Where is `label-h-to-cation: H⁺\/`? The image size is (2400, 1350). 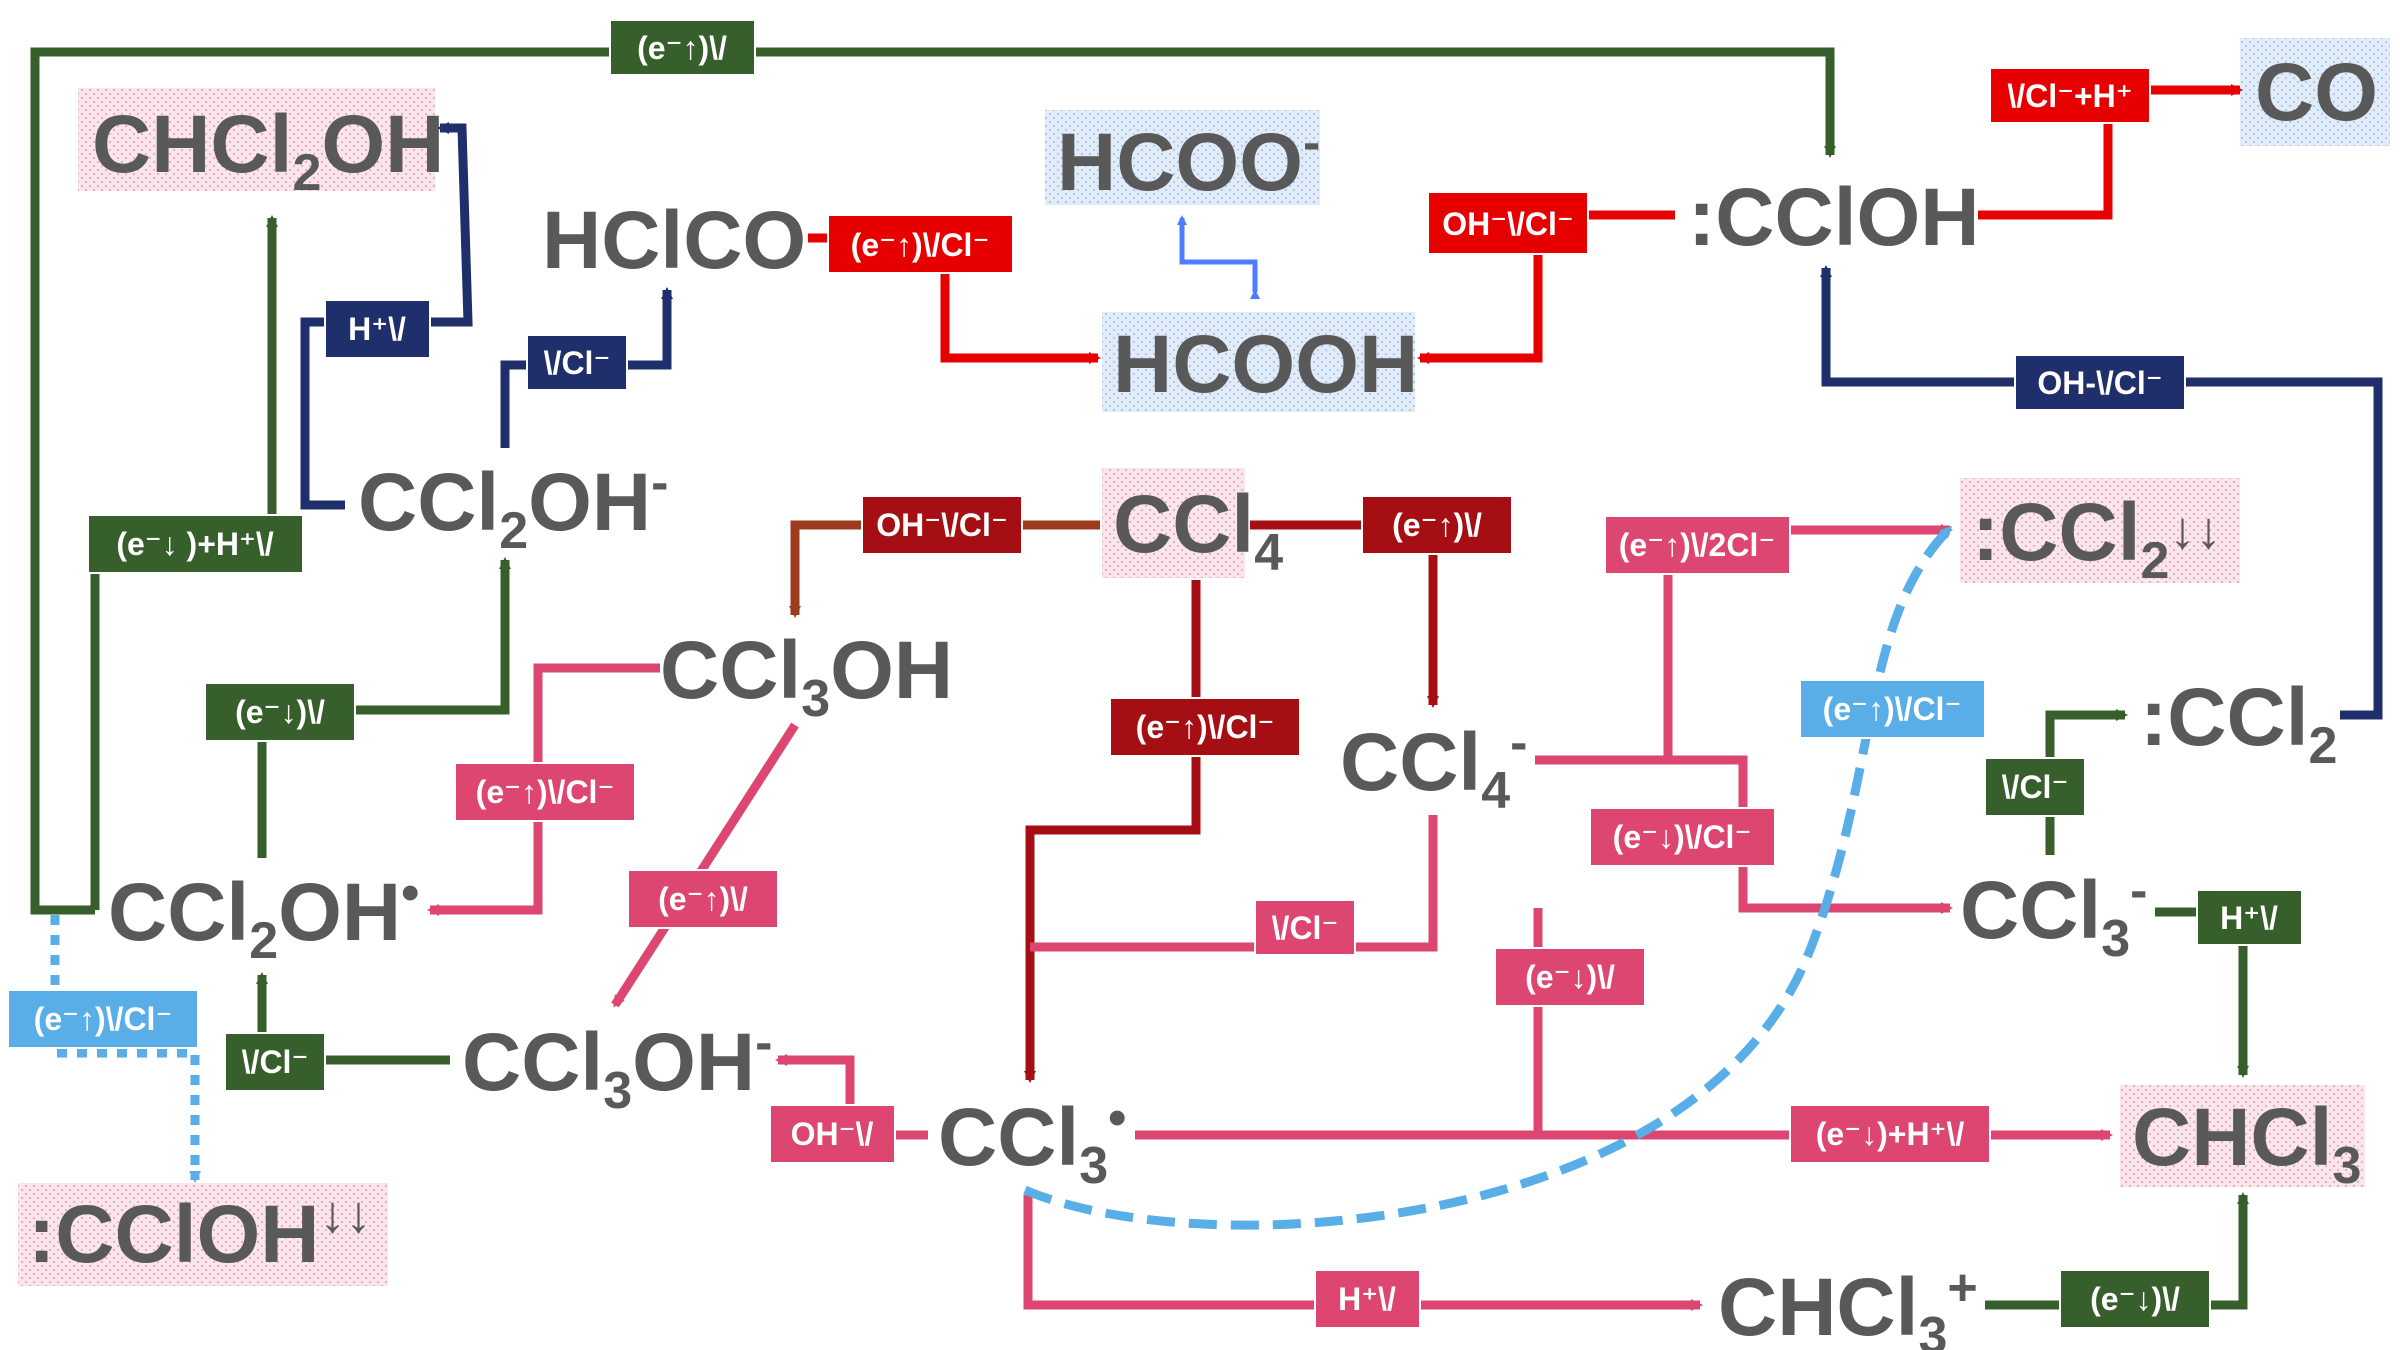
label-h-to-cation: H⁺\/ is located at coordinates (1367, 1299).